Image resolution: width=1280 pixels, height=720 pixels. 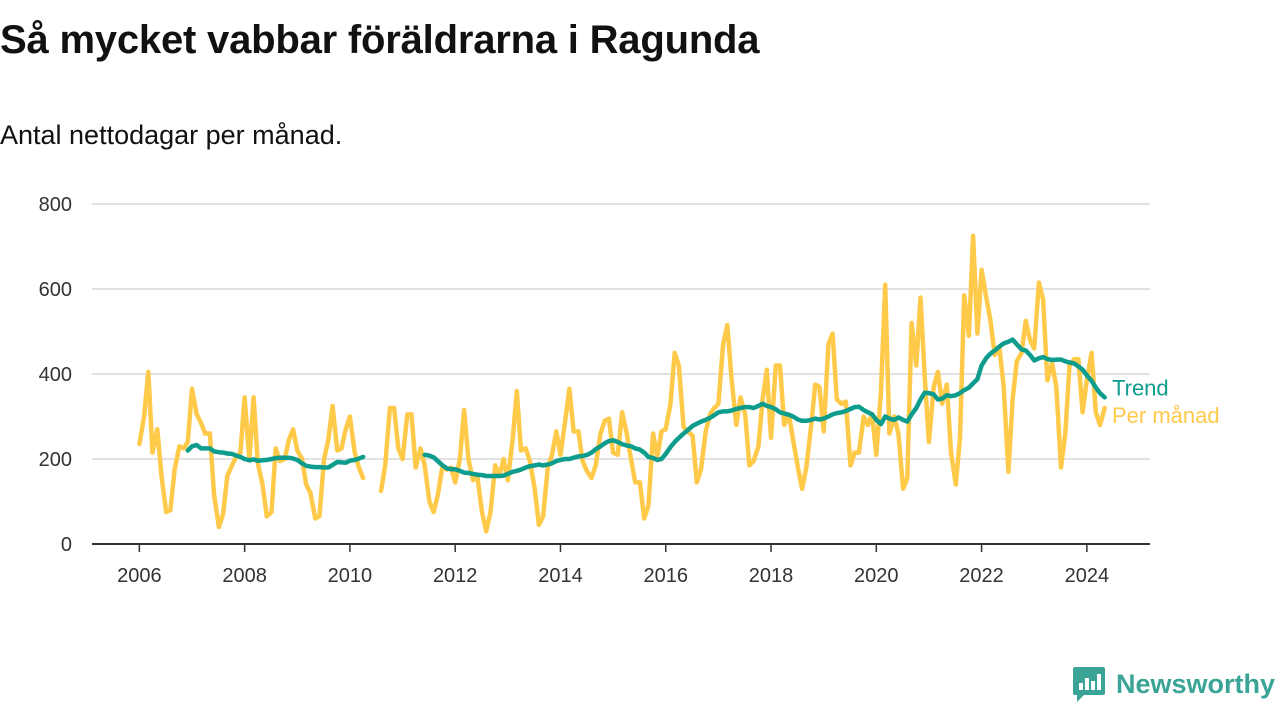 What do you see at coordinates (771, 576) in the screenshot?
I see `x-tick-label: 2018` at bounding box center [771, 576].